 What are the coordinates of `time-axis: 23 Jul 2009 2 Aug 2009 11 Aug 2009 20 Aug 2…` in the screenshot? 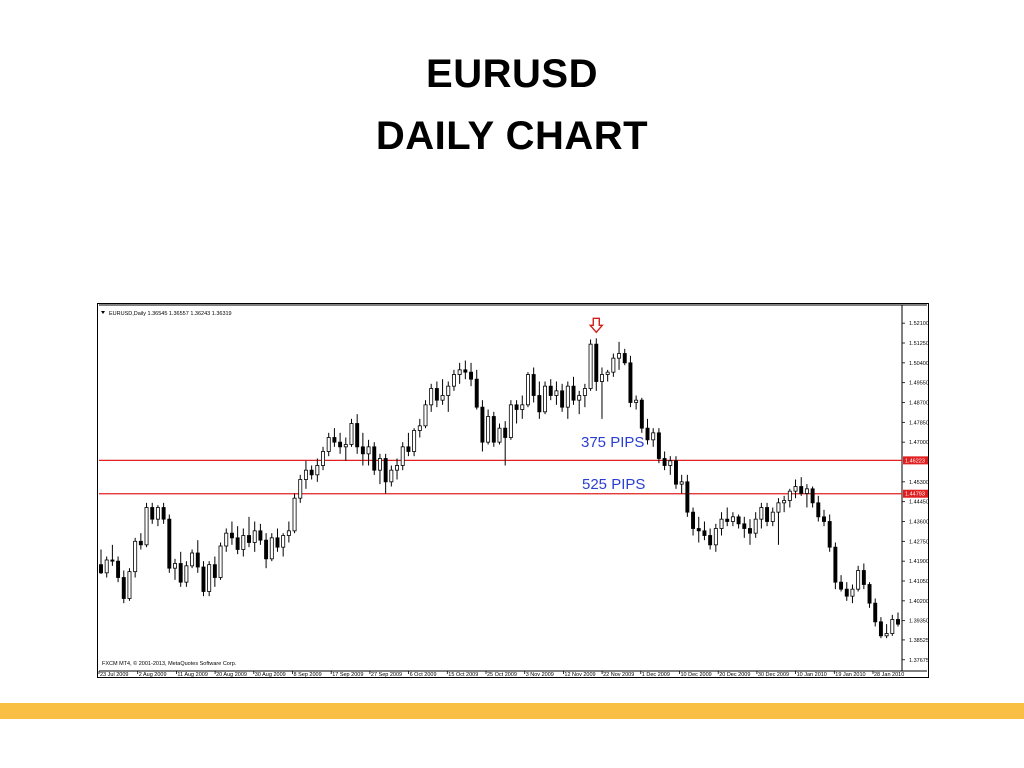 It's located at (501, 674).